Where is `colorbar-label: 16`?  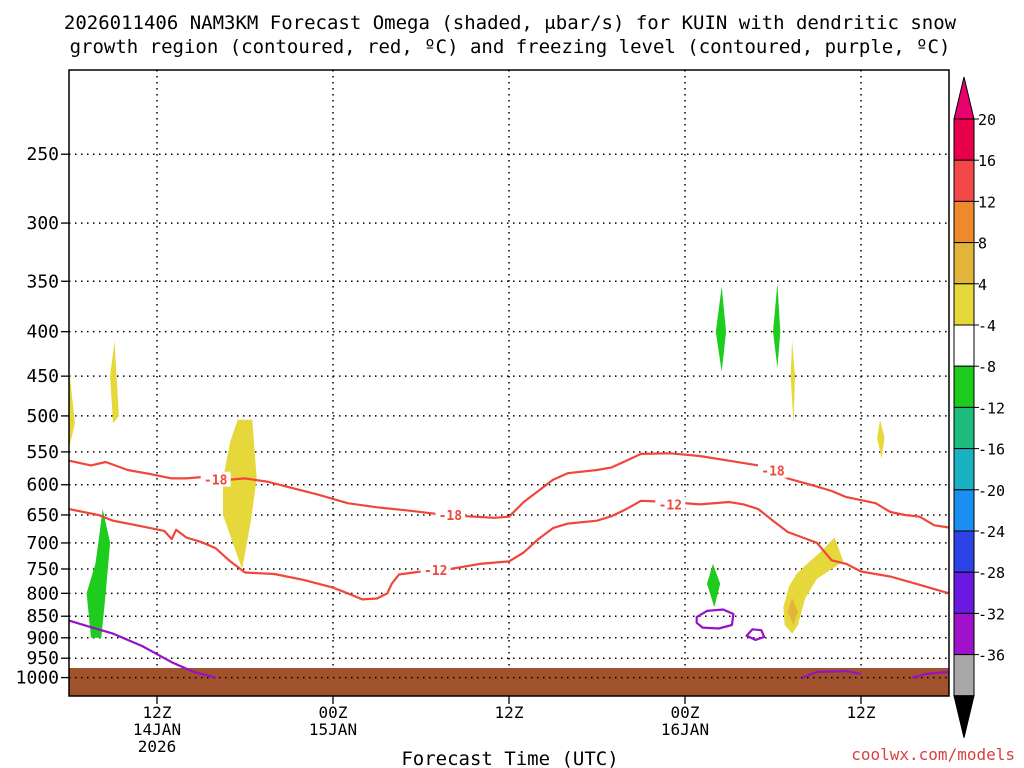 colorbar-label: 16 is located at coordinates (987, 161).